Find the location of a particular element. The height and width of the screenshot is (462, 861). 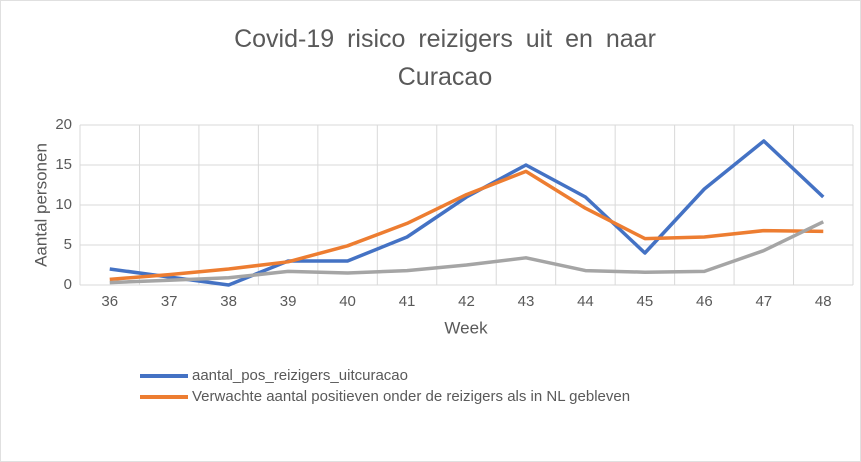

x-tick-label: 48 is located at coordinates (823, 301).